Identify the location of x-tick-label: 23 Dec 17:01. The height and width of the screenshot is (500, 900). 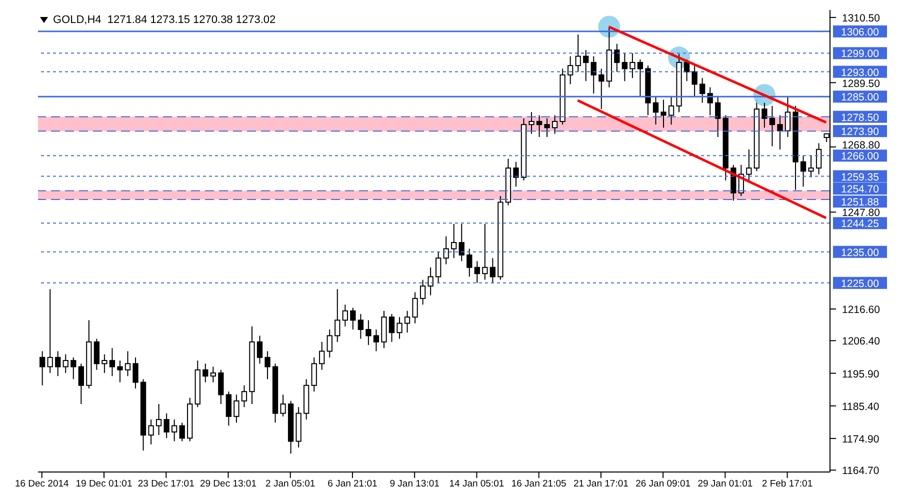
(166, 484).